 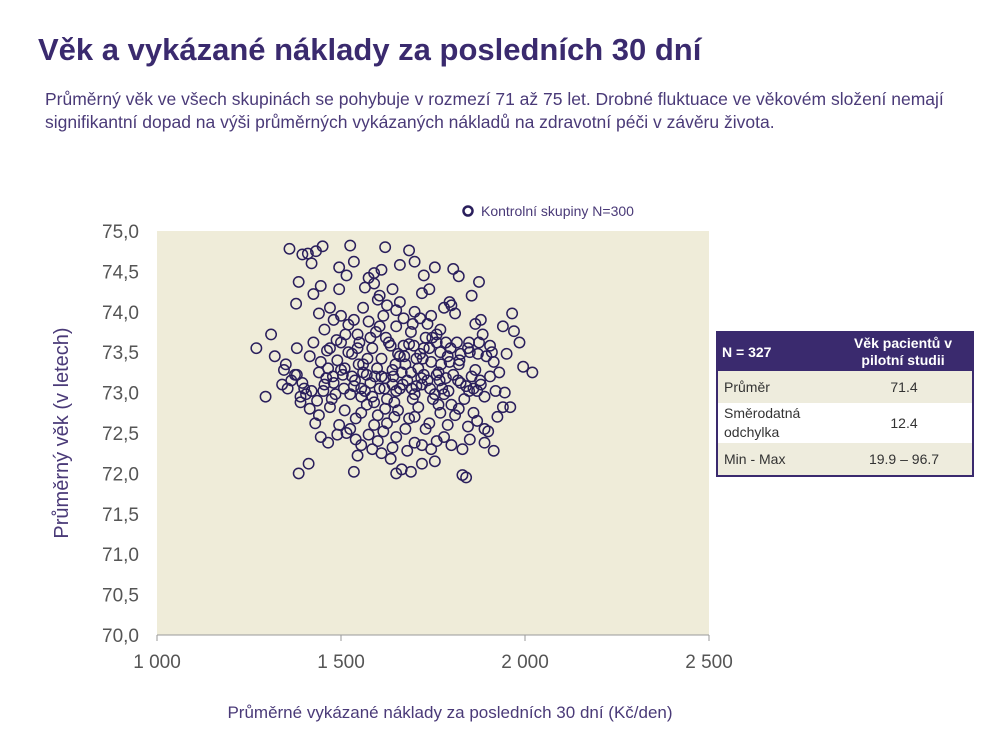 I want to click on legend-label: Kontrolní skupiny N=300, so click(x=557, y=211).